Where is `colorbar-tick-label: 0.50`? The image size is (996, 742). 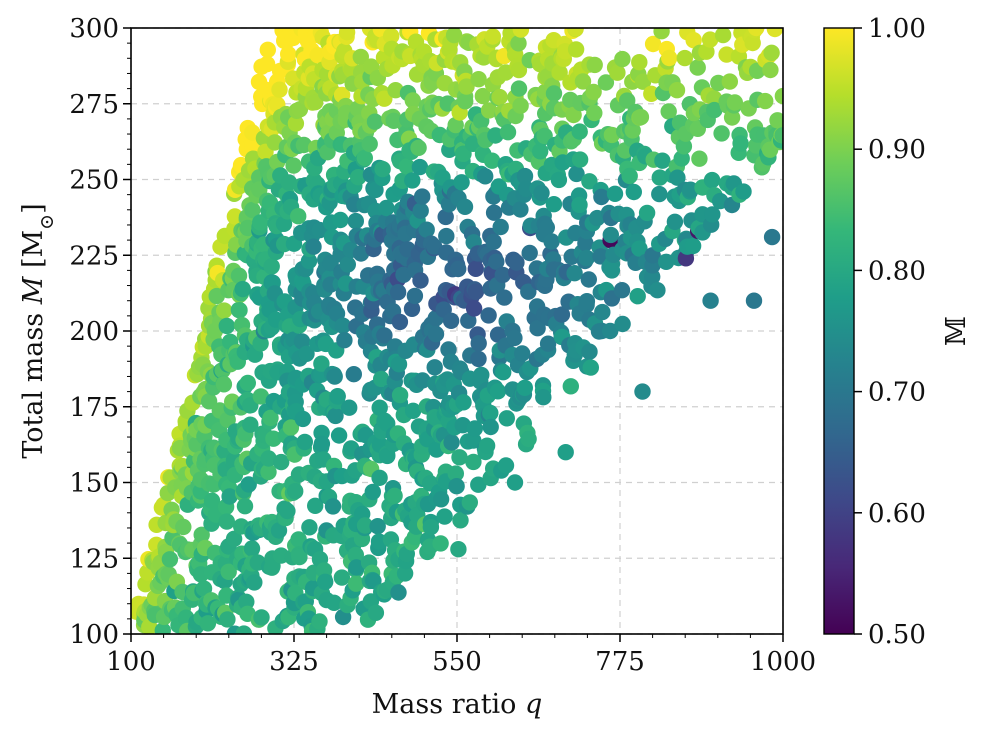
colorbar-tick-label: 0.50 is located at coordinates (897, 635).